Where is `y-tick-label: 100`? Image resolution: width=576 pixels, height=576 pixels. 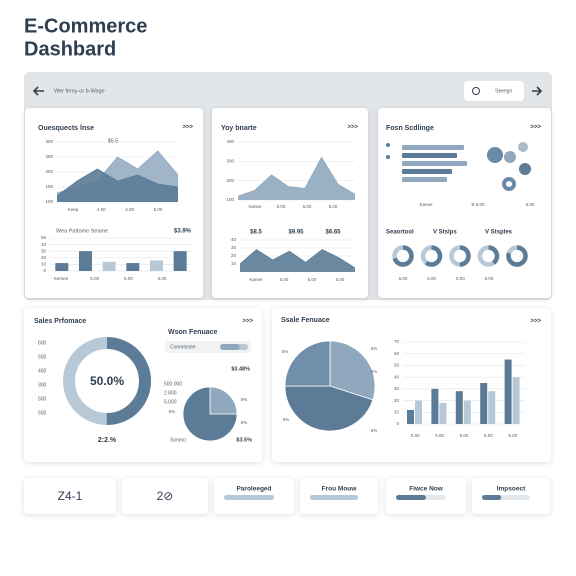
y-tick-label: 100 is located at coordinates (49, 201).